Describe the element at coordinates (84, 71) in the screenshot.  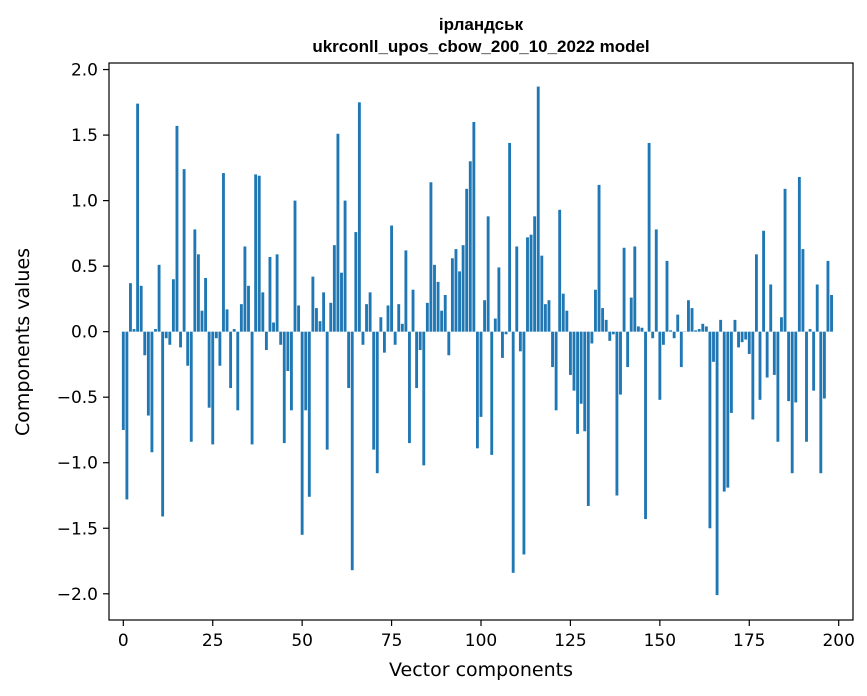
I see `y-tick-label: 2.0` at that location.